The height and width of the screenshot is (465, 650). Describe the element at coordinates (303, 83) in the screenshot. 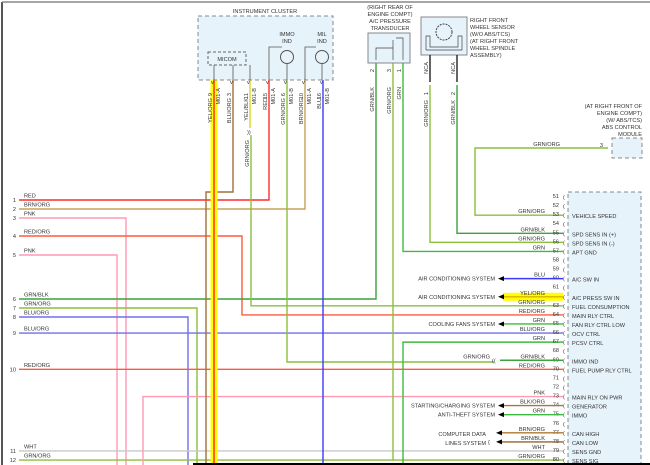

I see `cluster-pin-connector-glyph: v` at that location.